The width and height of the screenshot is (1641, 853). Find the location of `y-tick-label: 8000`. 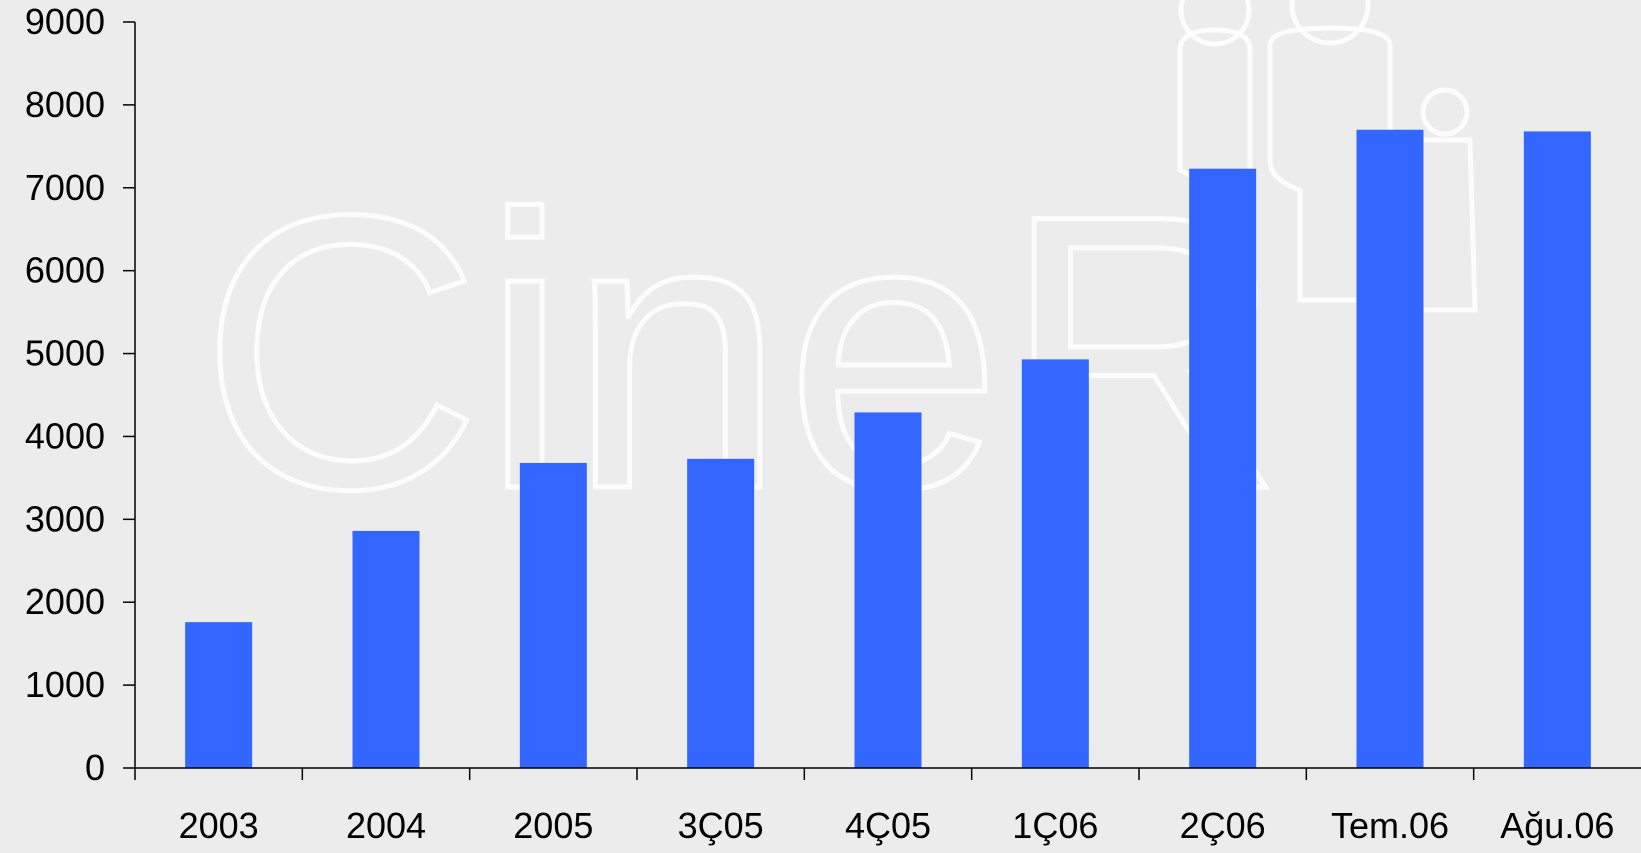

y-tick-label: 8000 is located at coordinates (65, 104).